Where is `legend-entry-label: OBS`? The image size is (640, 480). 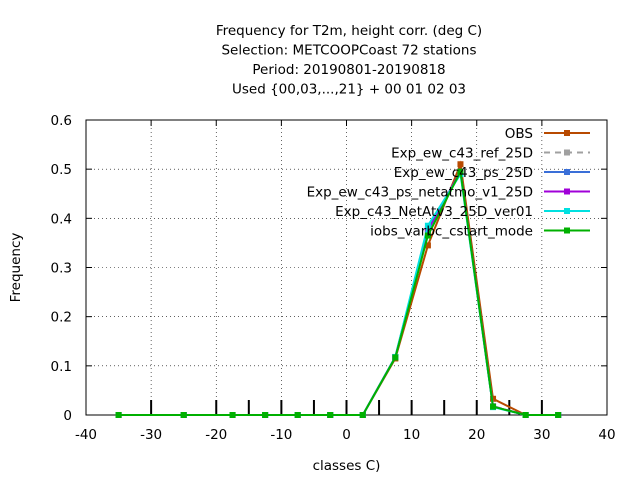 legend-entry-label: OBS is located at coordinates (519, 134).